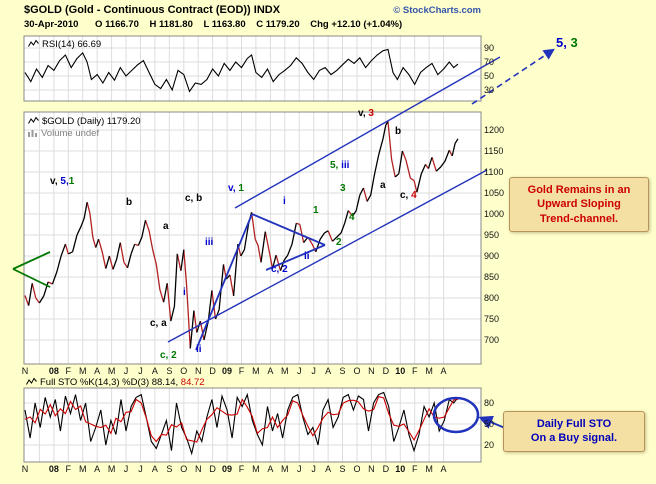  Describe the element at coordinates (241, 70) in the screenshot. I see `rsi-series` at that location.